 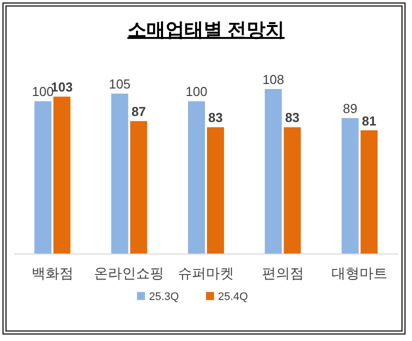 What do you see at coordinates (233, 297) in the screenshot?
I see `legend-label: 25.4Q` at bounding box center [233, 297].